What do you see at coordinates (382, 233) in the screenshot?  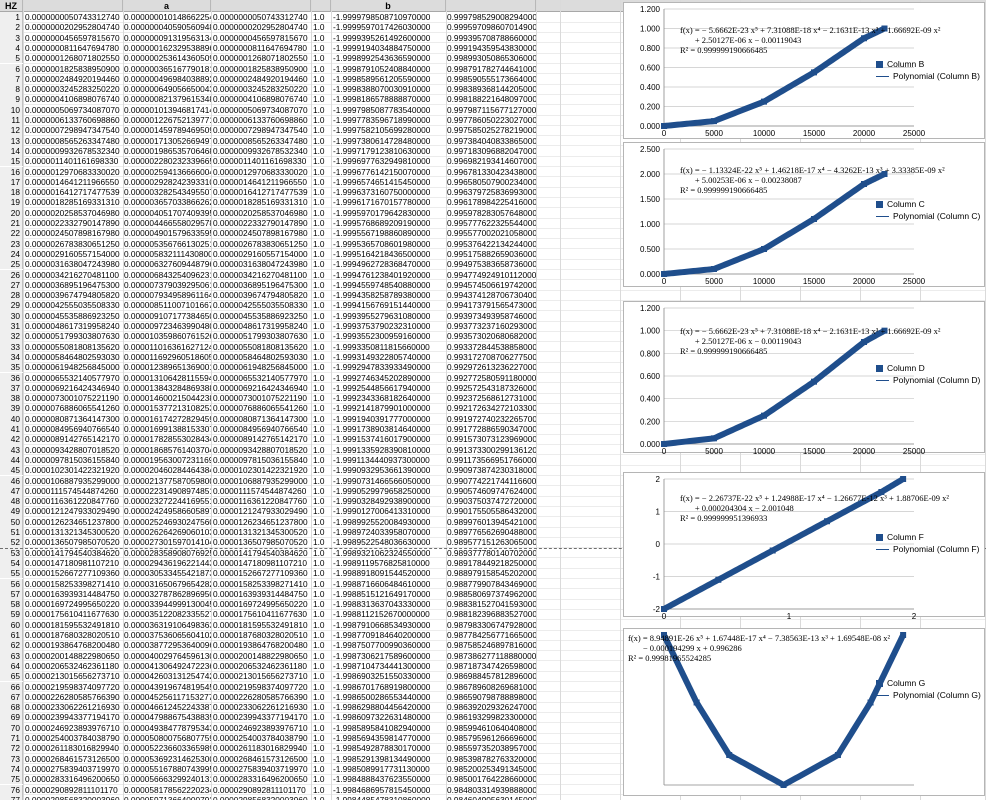 I see `cell-b: -1.9995567198860890000` at bounding box center [382, 233].